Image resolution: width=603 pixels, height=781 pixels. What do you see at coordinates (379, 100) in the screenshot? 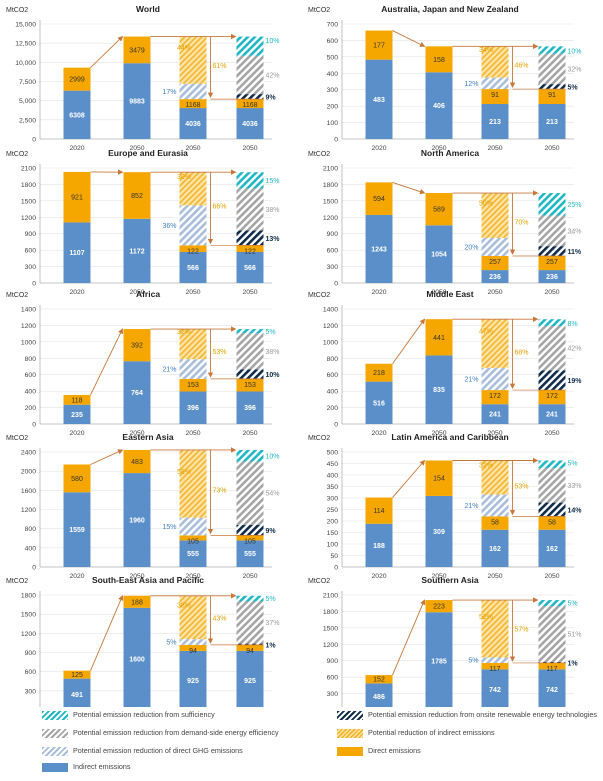
I see `bar-label-indirect: 483` at bounding box center [379, 100].